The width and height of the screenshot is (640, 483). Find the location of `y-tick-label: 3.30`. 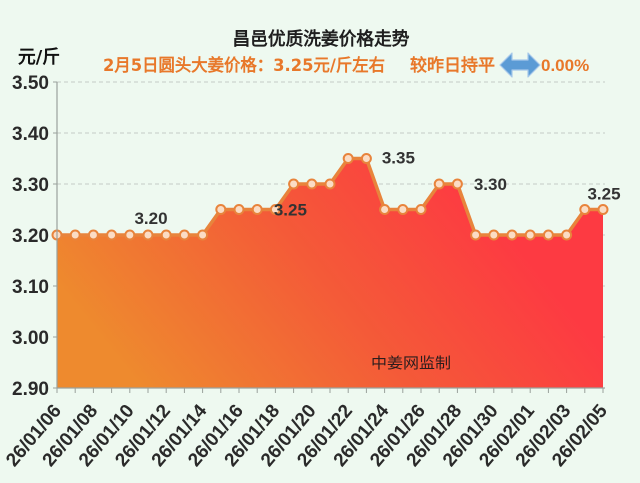

y-tick-label: 3.30 is located at coordinates (30, 185).